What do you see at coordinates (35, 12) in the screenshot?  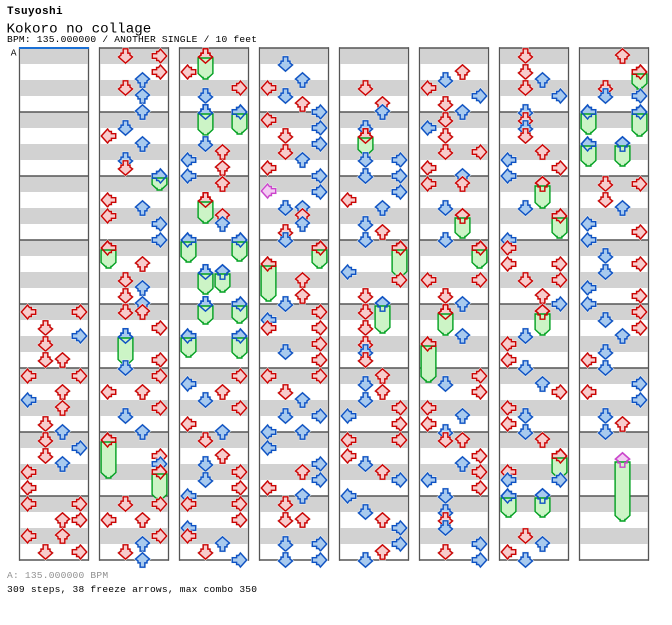 I see `svg-text: Tsuyoshi` at bounding box center [35, 12].